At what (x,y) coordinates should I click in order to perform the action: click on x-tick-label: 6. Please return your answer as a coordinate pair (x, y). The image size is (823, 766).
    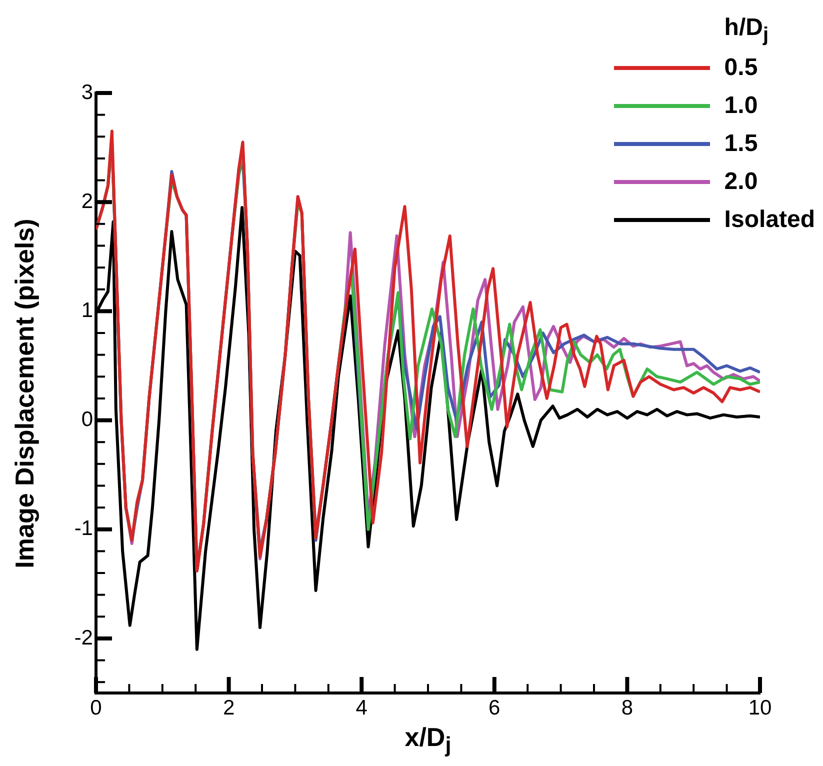
    Looking at the image, I should click on (494, 708).